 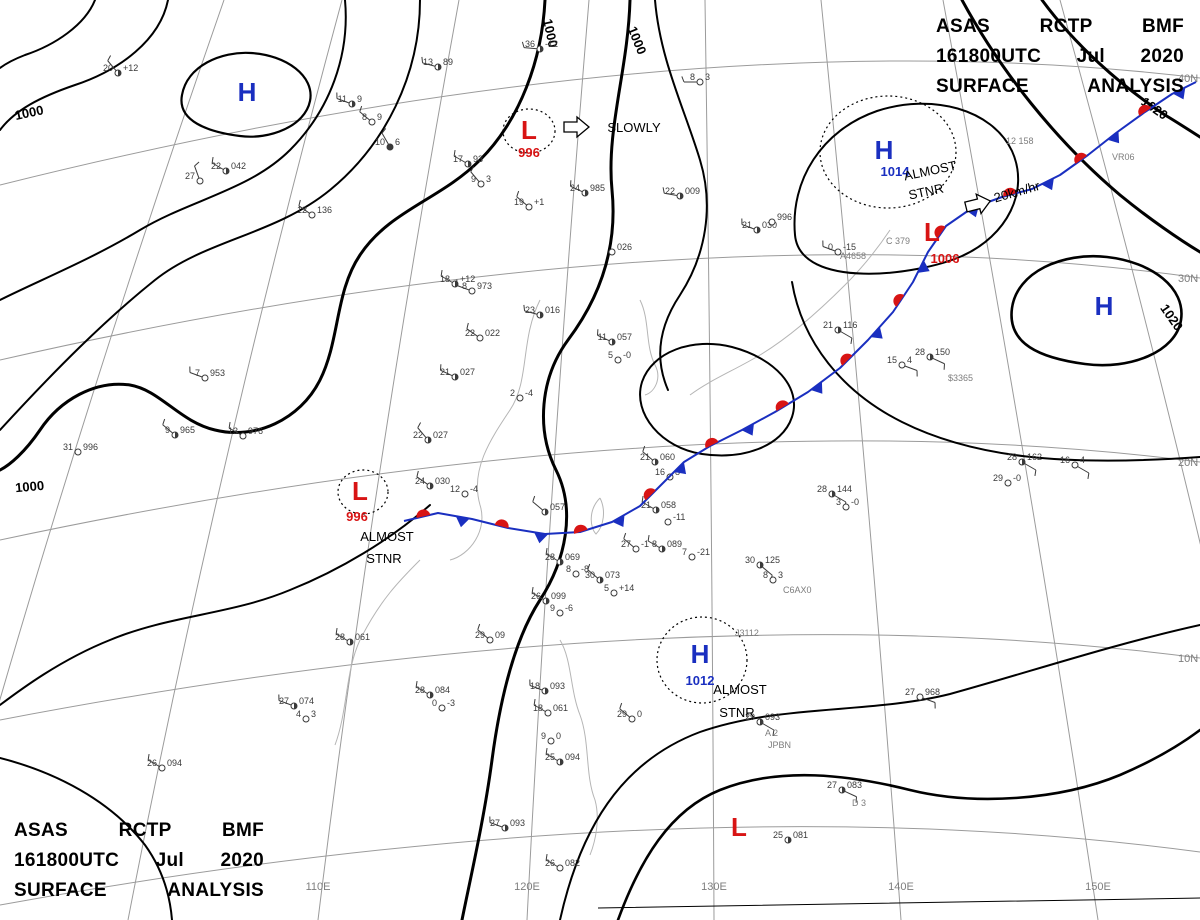 What do you see at coordinates (194, 173) in the screenshot?
I see `station-plot: 27` at bounding box center [194, 173].